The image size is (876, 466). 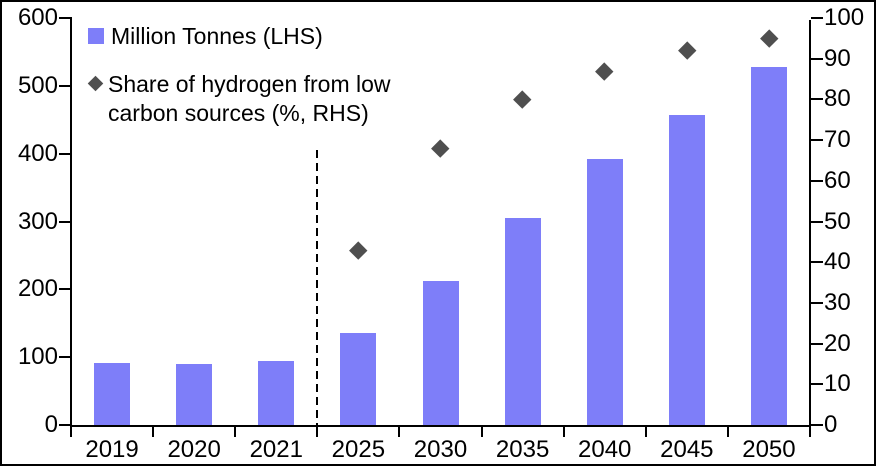 I want to click on x-axis, so click(x=440, y=426).